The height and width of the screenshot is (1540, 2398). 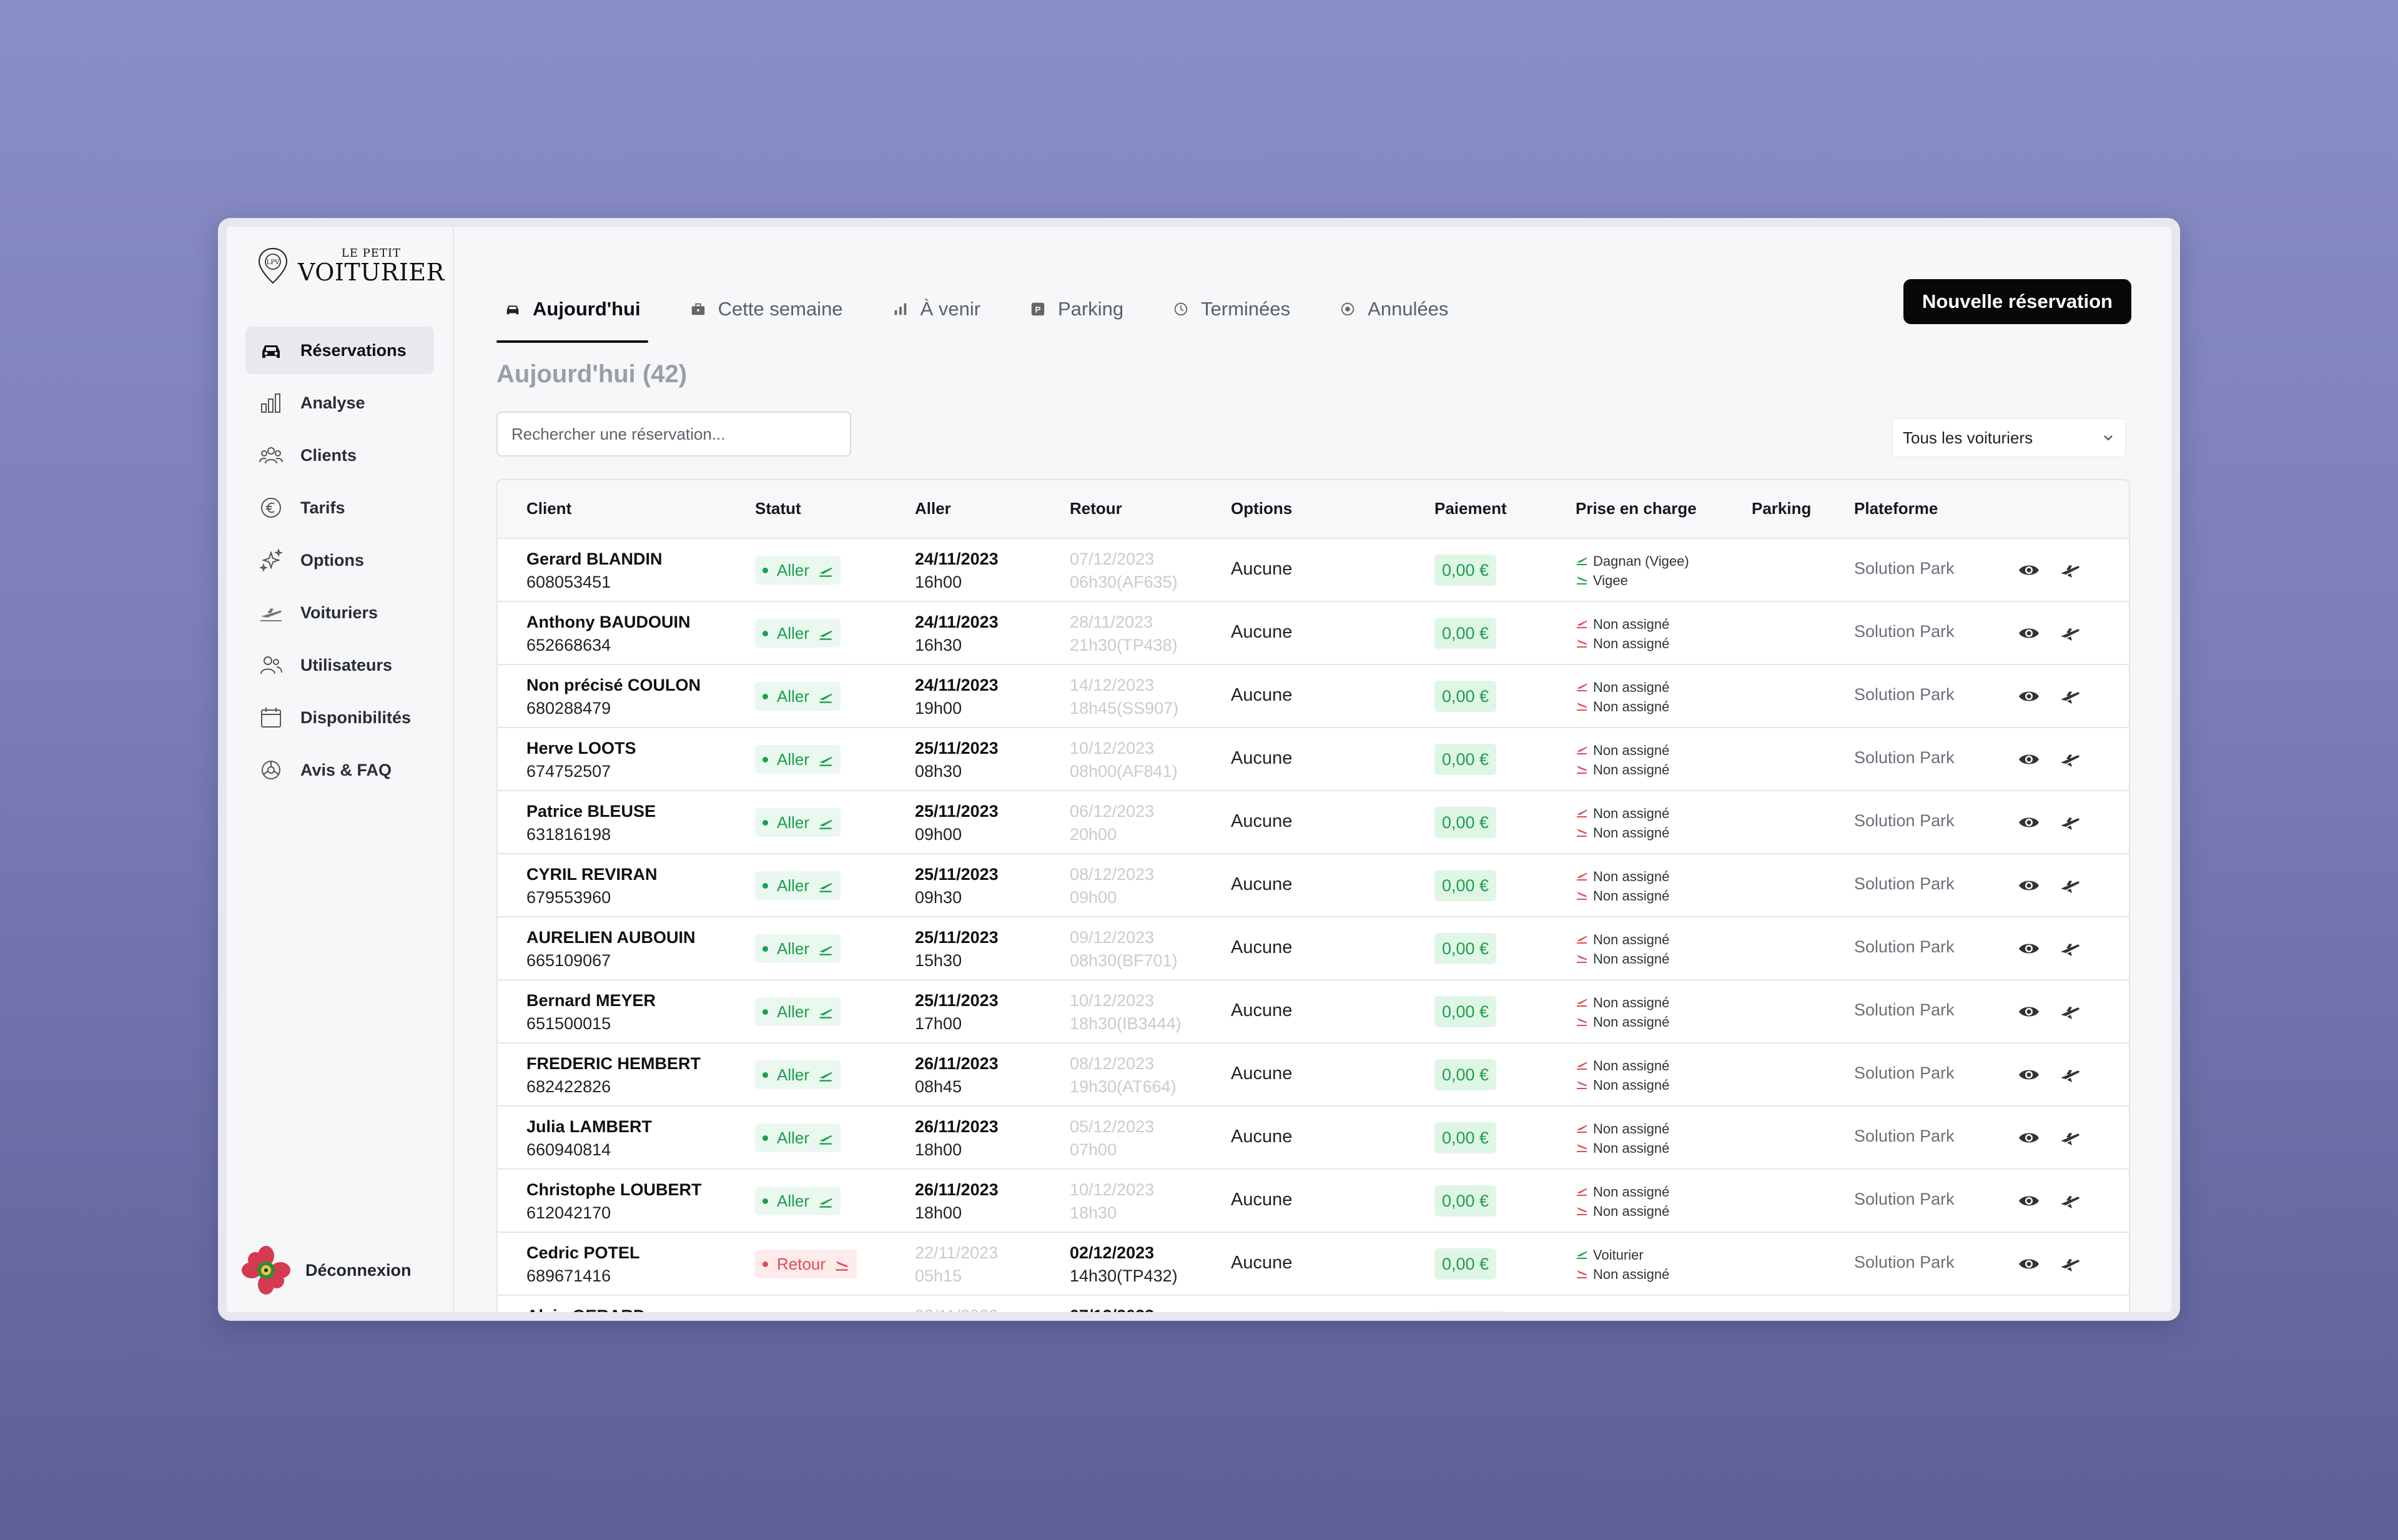 What do you see at coordinates (340, 350) in the screenshot?
I see `sidebar-item-reservations: Réservations` at bounding box center [340, 350].